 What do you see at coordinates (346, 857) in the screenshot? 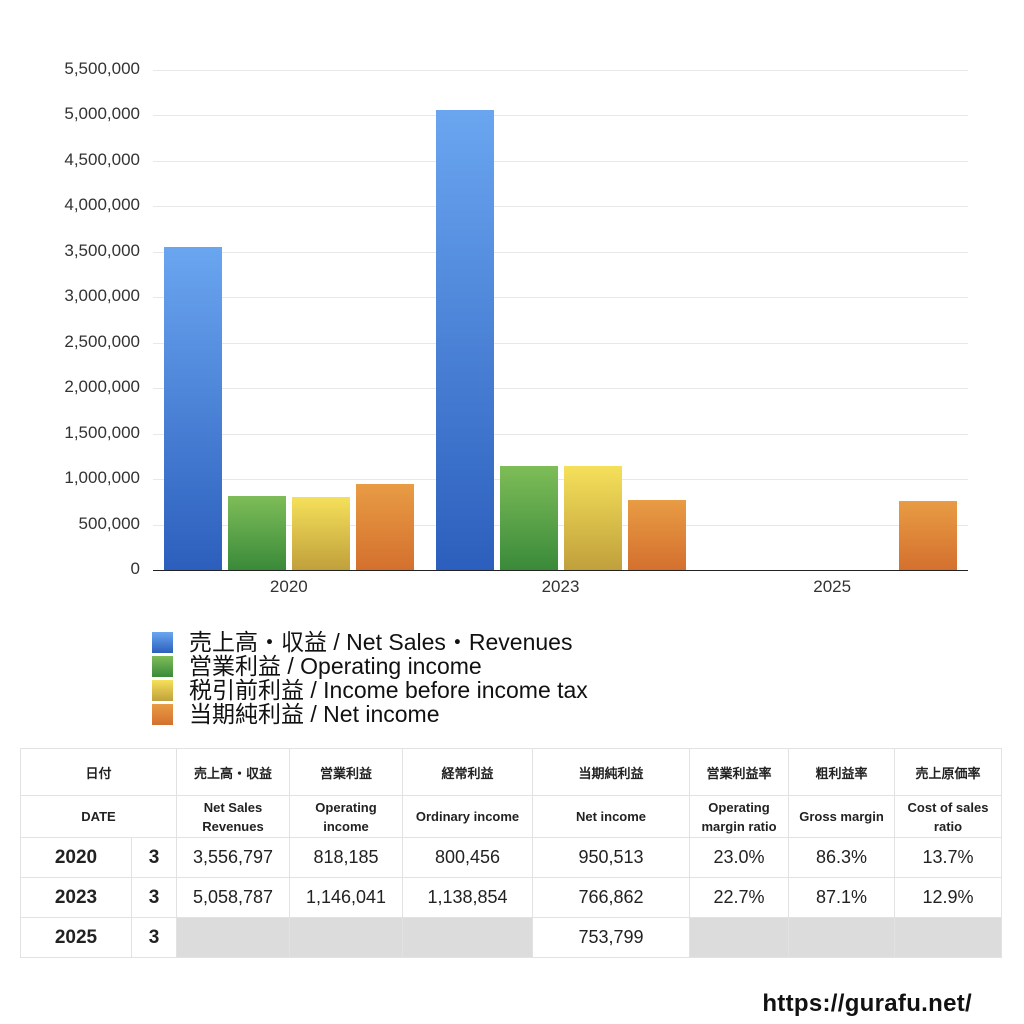
I see `cell-operating-income: 818,185` at bounding box center [346, 857].